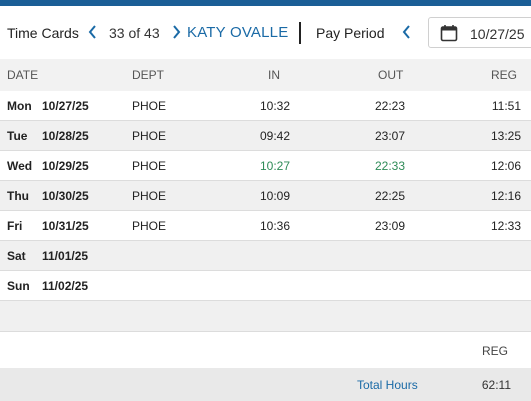 Image resolution: width=531 pixels, height=401 pixels. What do you see at coordinates (18, 286) in the screenshot?
I see `row-day: Sun` at bounding box center [18, 286].